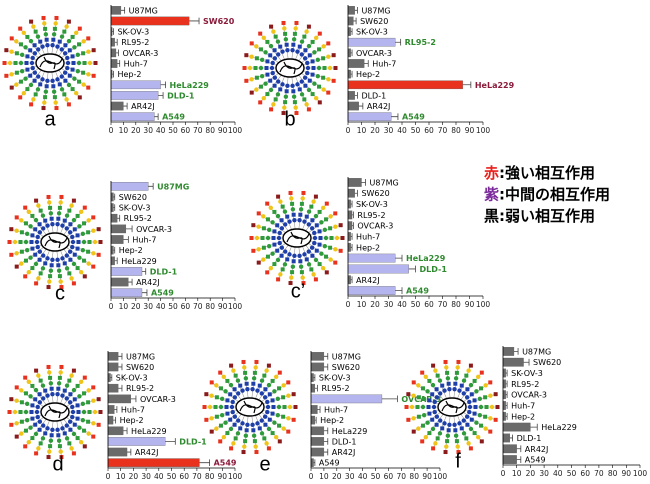  Describe the element at coordinates (547, 362) in the screenshot. I see `category-label: SW620` at that location.